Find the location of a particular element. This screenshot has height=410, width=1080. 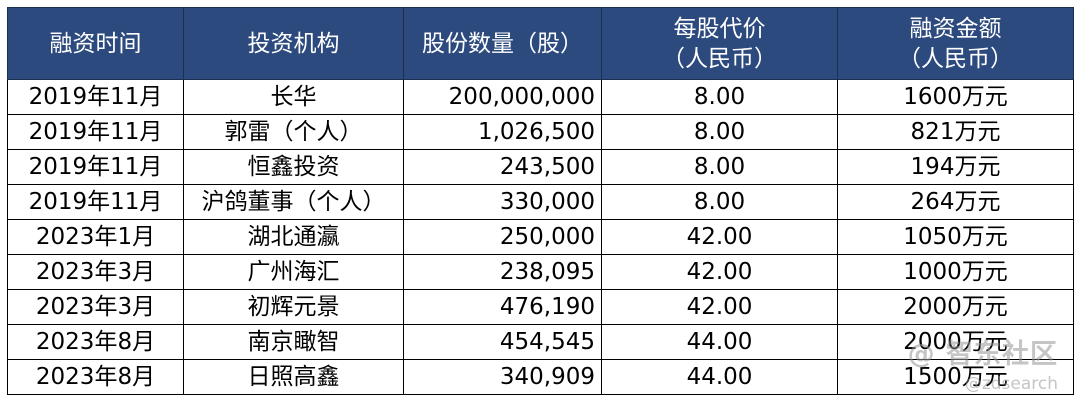

cell-shares: 1,026,500 is located at coordinates (502, 132).